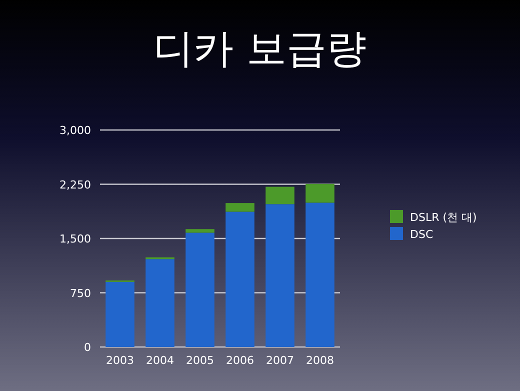 This screenshot has height=391, width=520. What do you see at coordinates (443, 217) in the screenshot?
I see `legend-label: DSLR (천 대)` at bounding box center [443, 217].